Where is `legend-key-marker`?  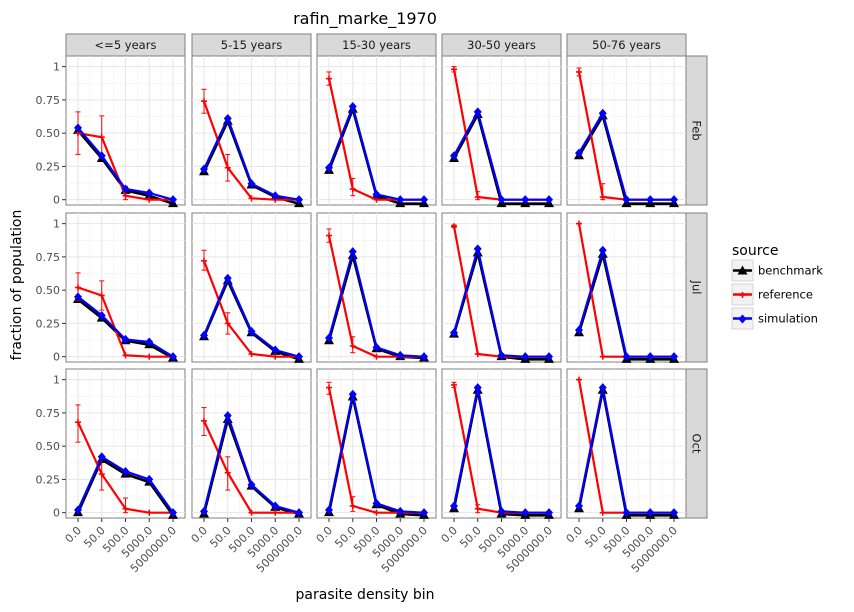 legend-key-marker is located at coordinates (742, 295).